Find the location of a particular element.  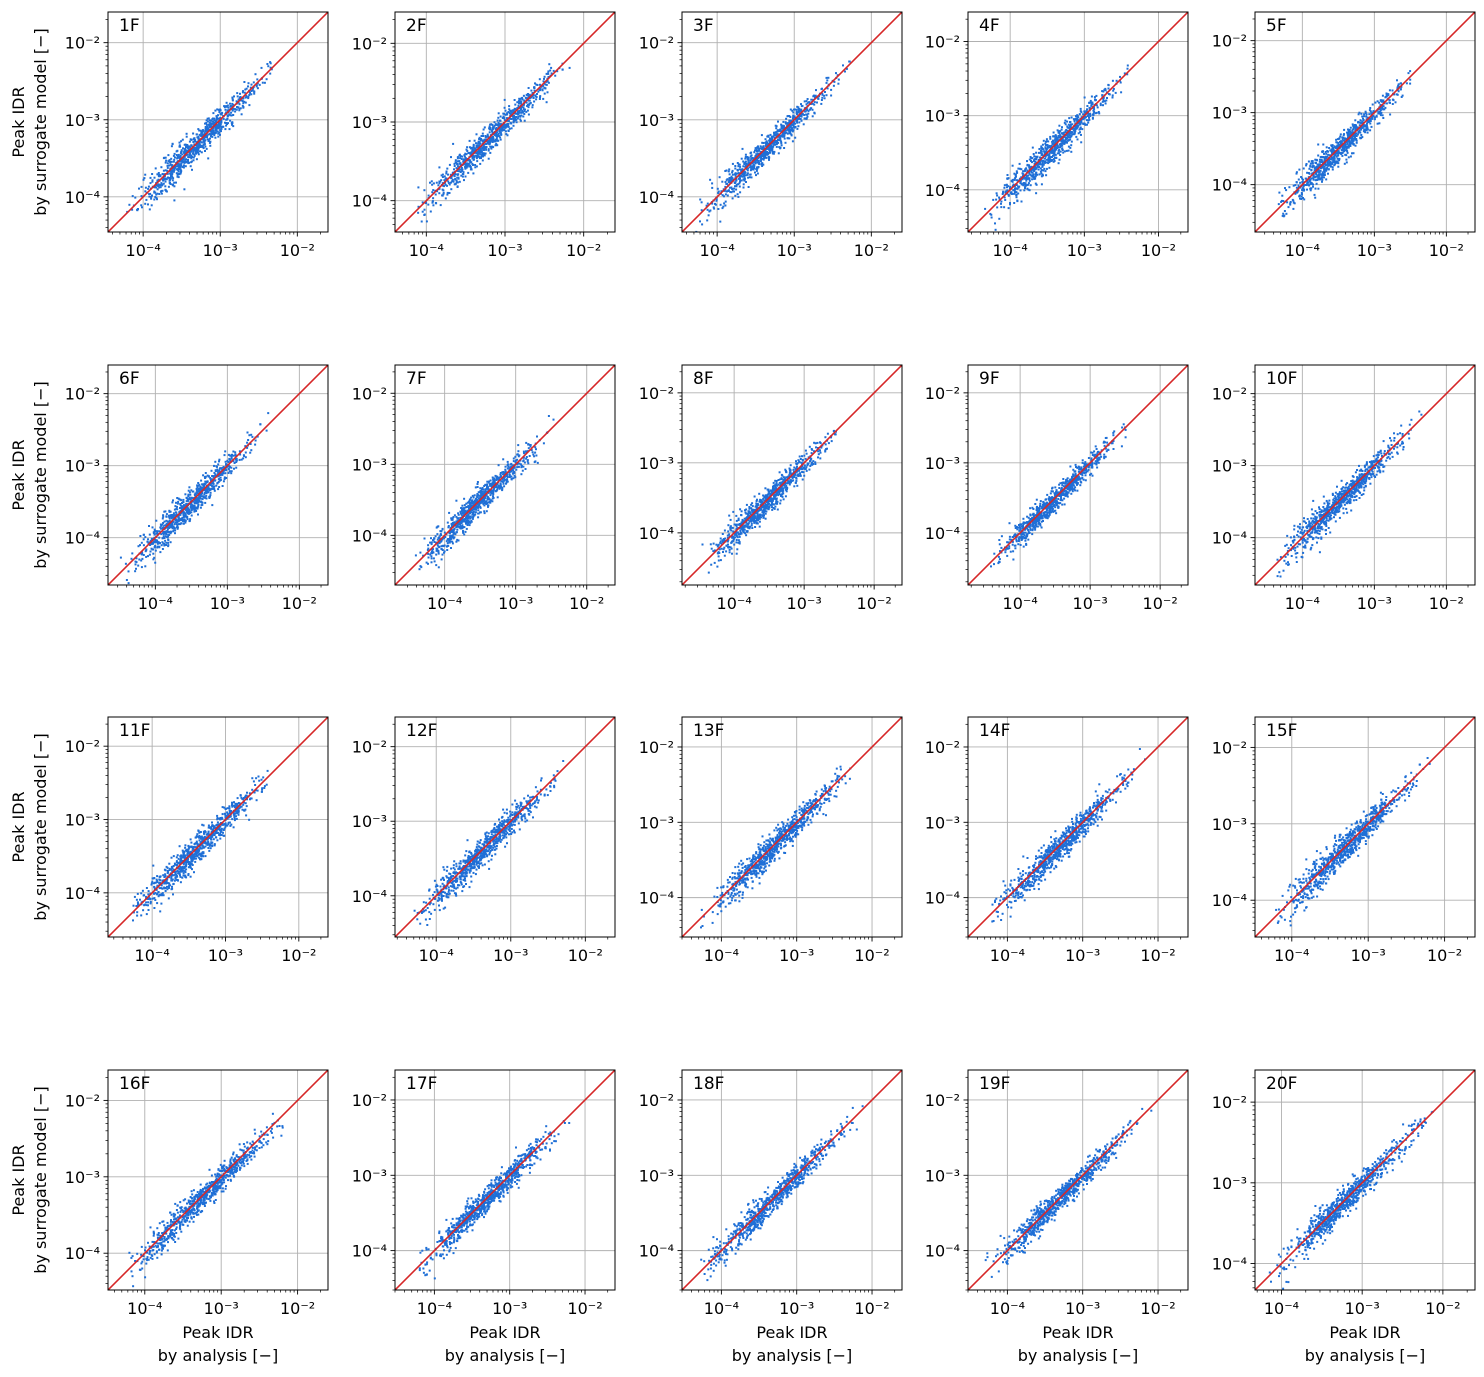

scatter-points is located at coordinates (199, 137).